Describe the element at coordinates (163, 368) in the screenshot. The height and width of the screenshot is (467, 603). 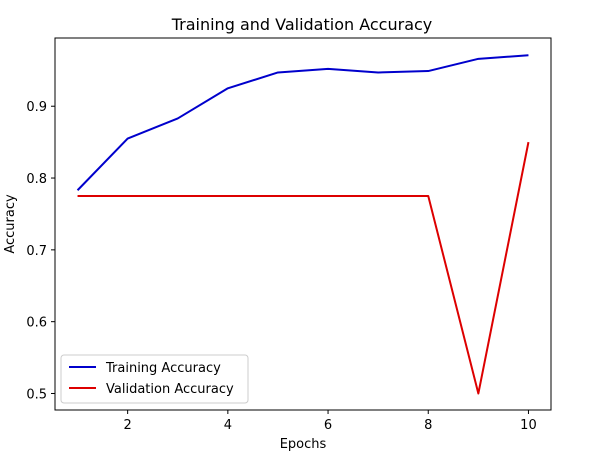
I see `legend-label: Training Accuracy` at that location.